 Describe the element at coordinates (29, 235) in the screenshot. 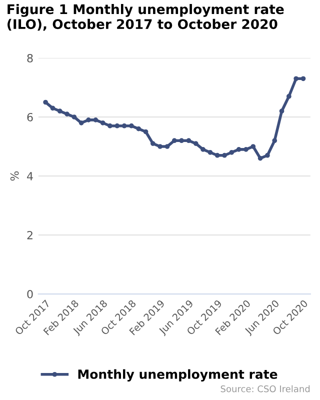

I see `y-tick-label: 2` at that location.